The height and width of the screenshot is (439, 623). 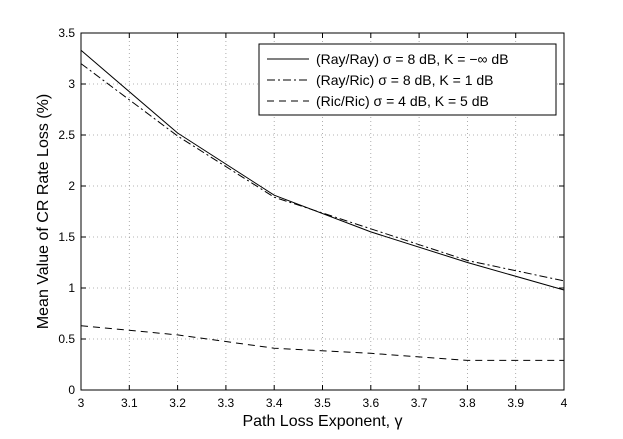 What do you see at coordinates (66, 237) in the screenshot?
I see `y-tick-label: 1.5` at bounding box center [66, 237].